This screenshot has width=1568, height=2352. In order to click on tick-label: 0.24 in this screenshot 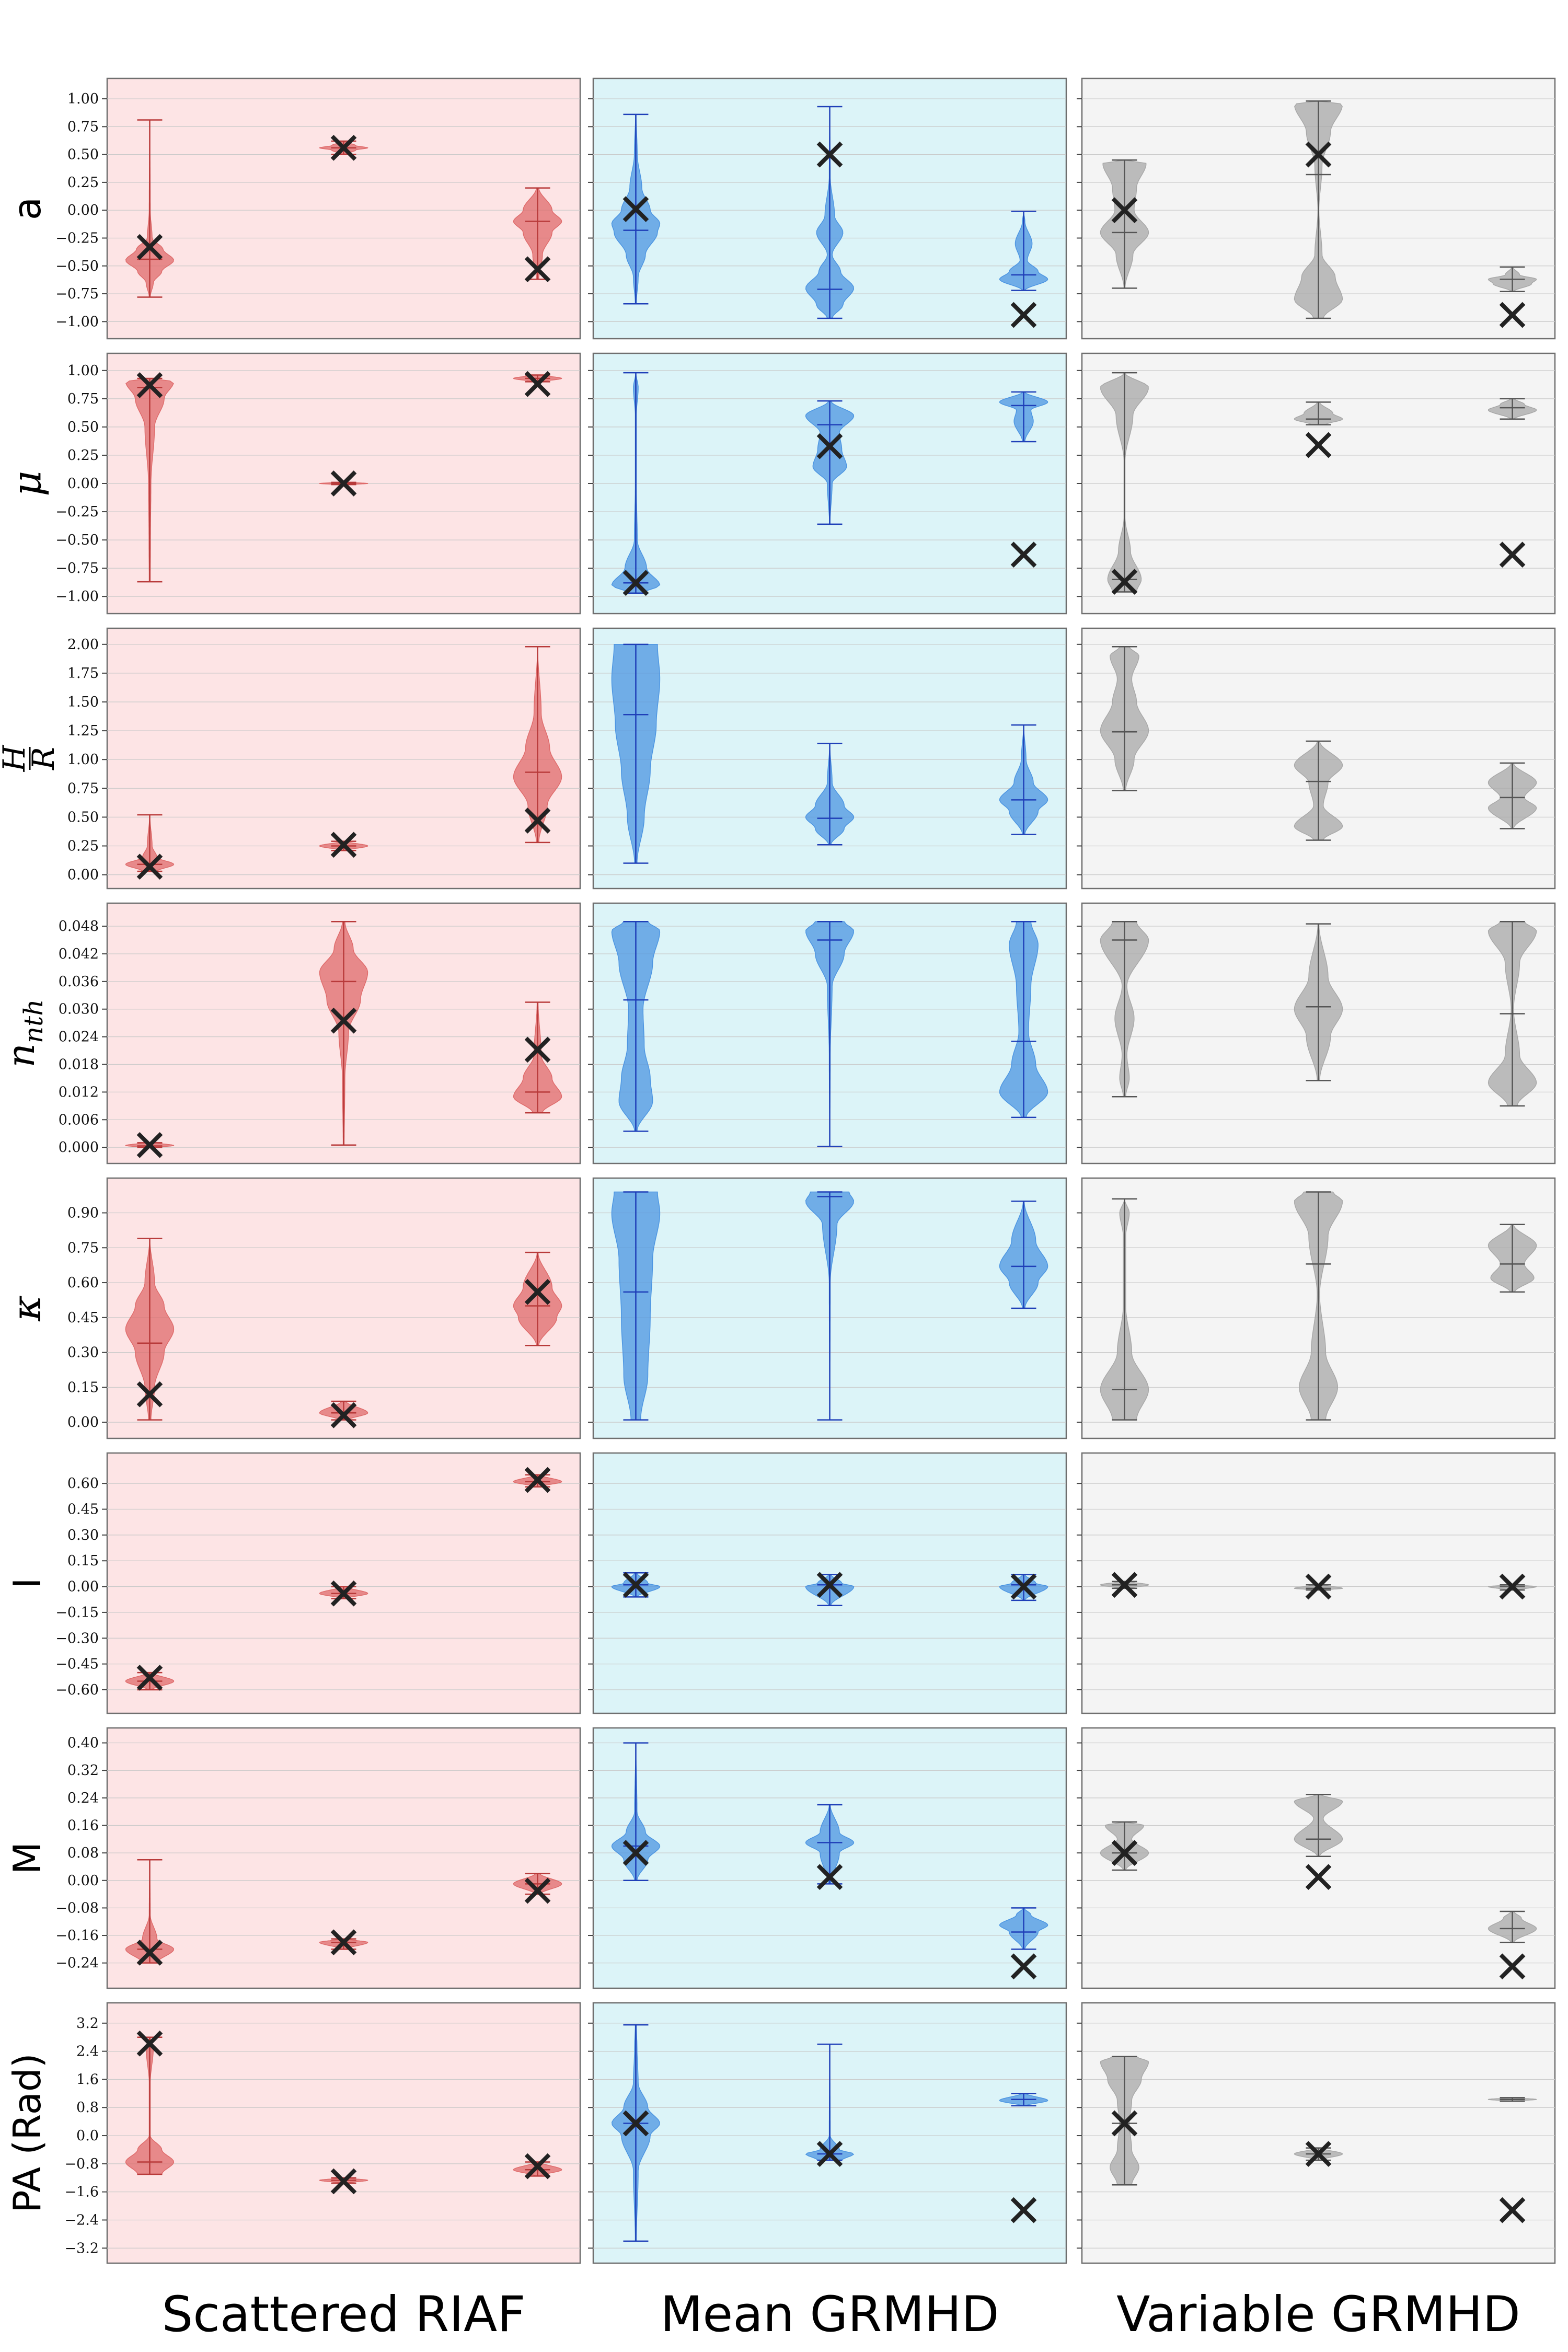, I will do `click(83, 1798)`.